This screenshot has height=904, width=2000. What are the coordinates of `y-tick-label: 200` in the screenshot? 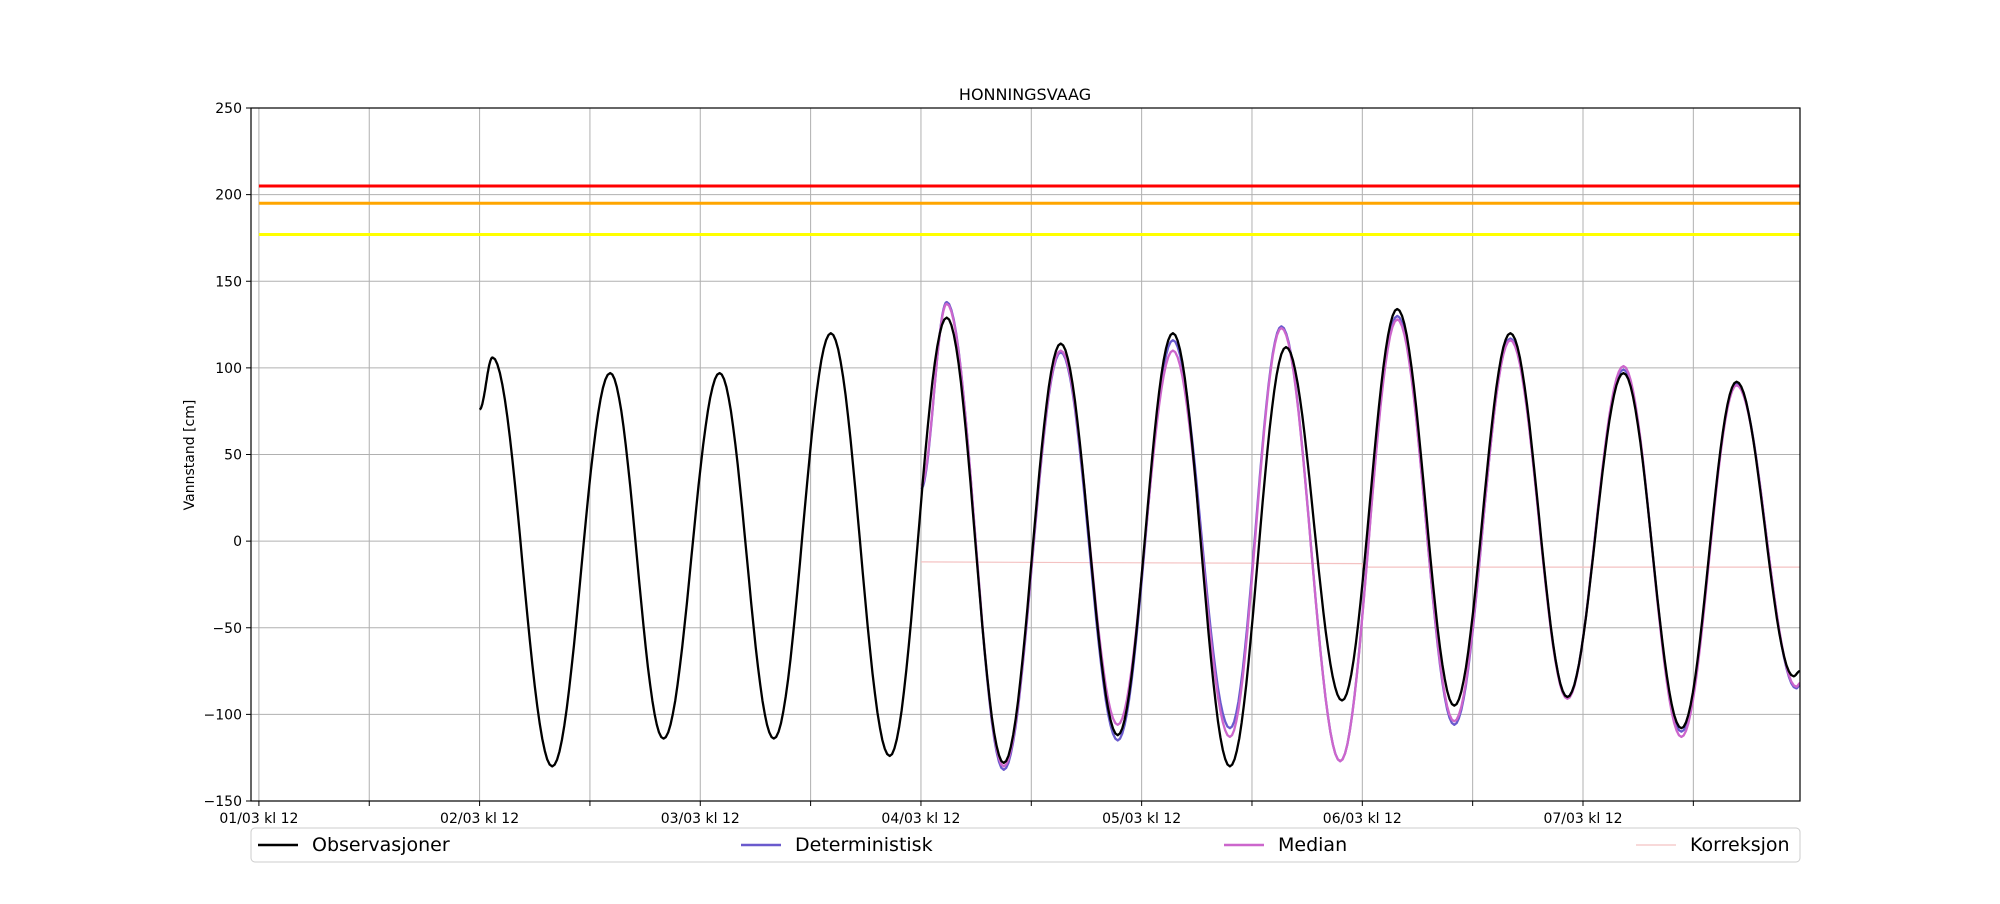 It's located at (228, 196).